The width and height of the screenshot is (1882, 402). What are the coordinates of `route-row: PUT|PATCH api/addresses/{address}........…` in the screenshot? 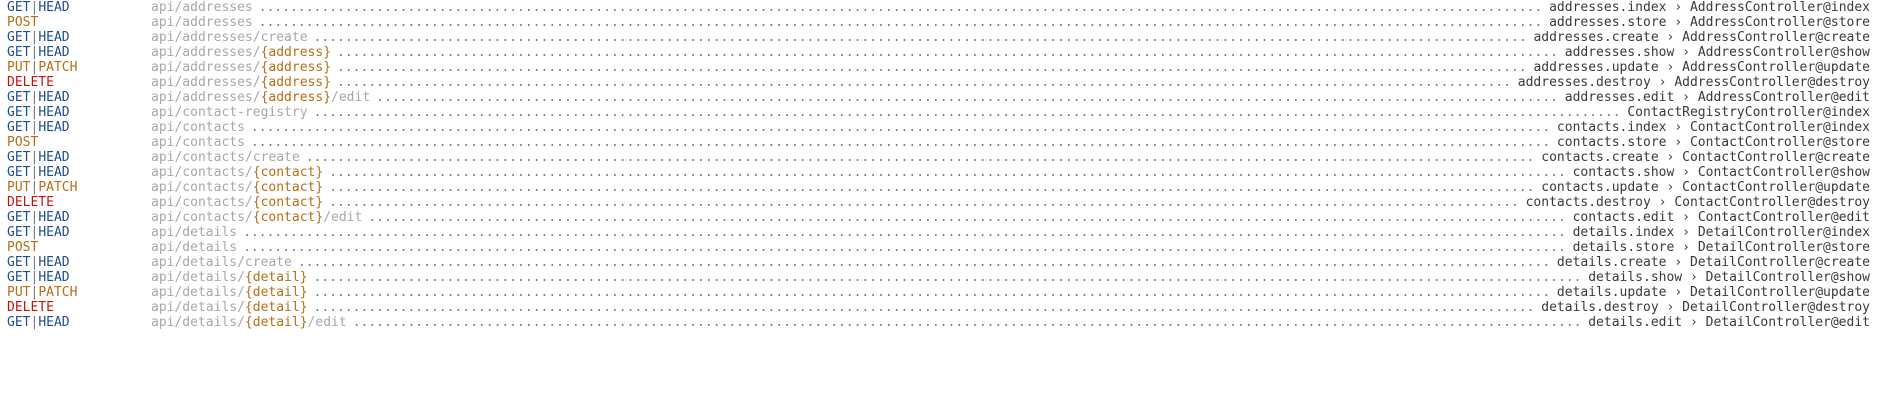 It's located at (941, 68).